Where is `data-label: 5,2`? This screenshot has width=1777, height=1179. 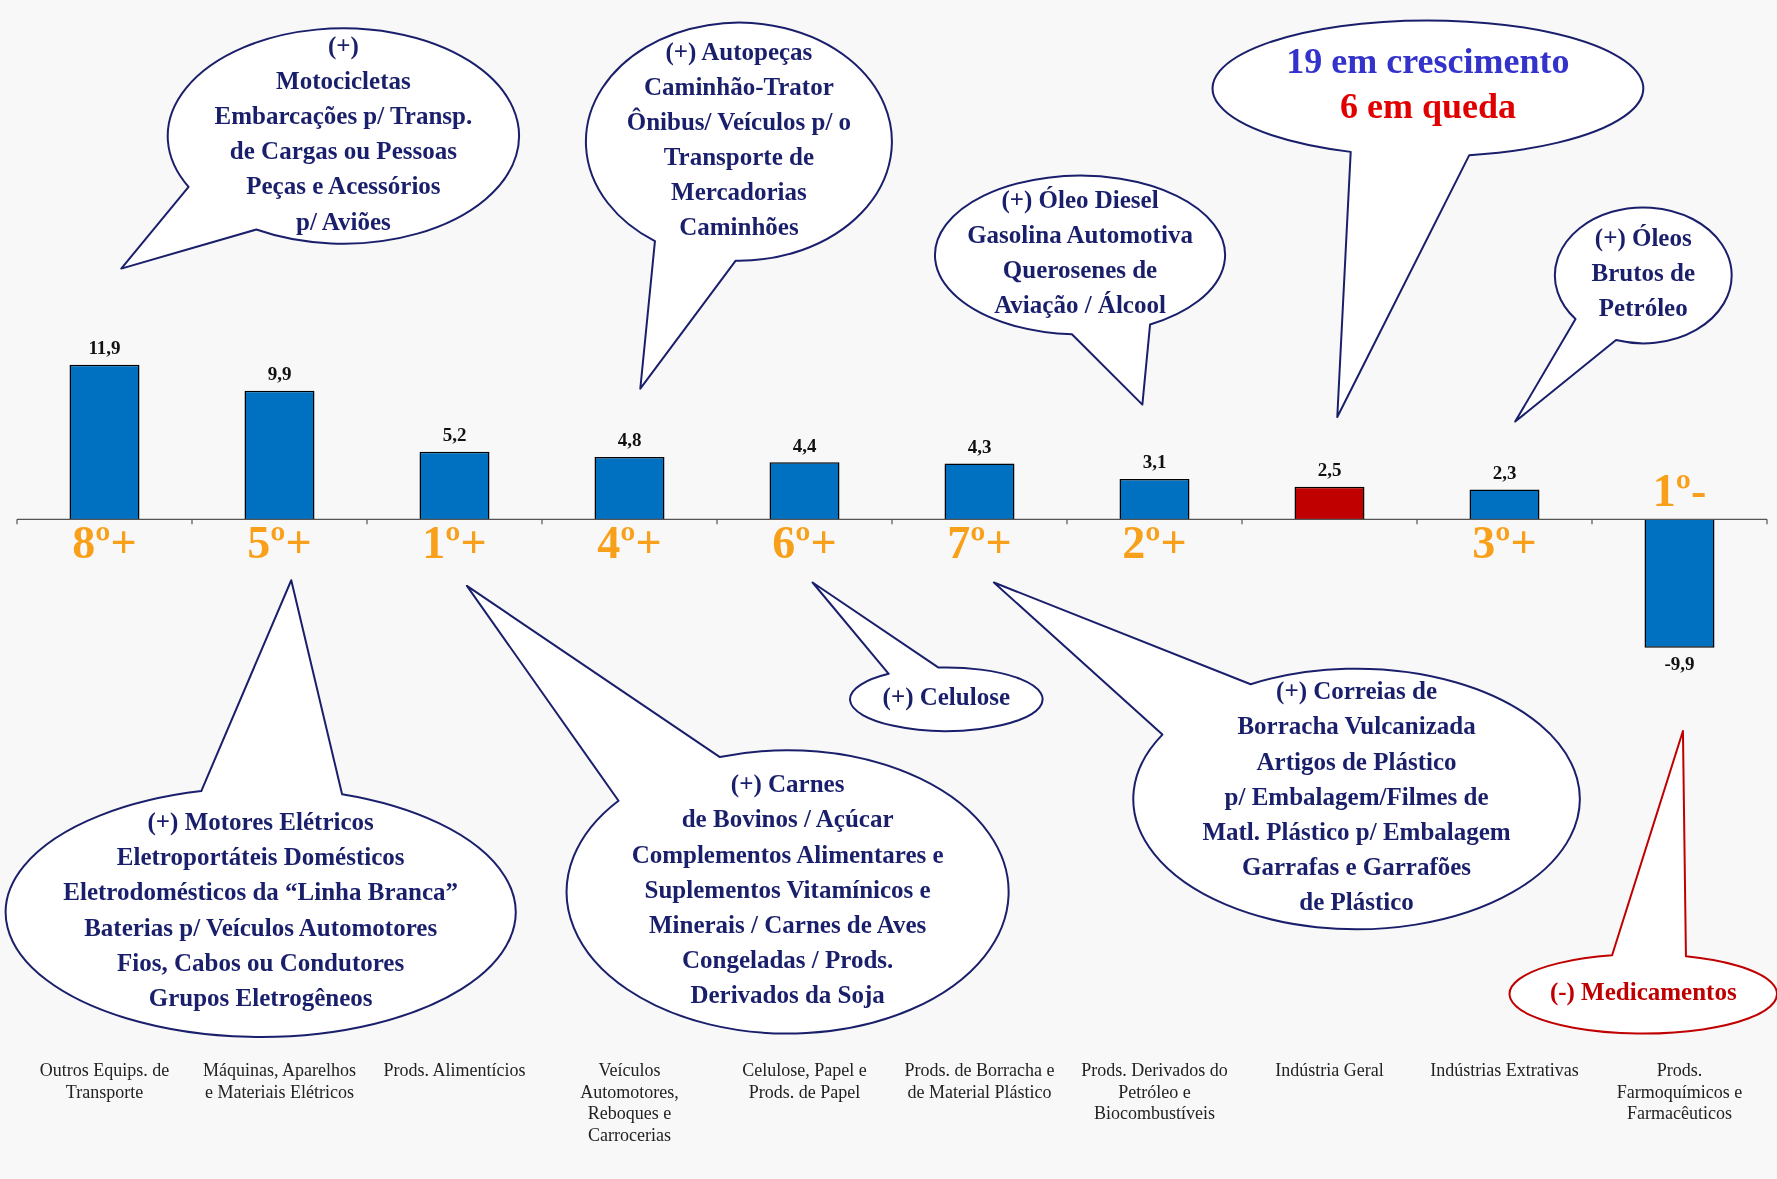
data-label: 5,2 is located at coordinates (454, 435).